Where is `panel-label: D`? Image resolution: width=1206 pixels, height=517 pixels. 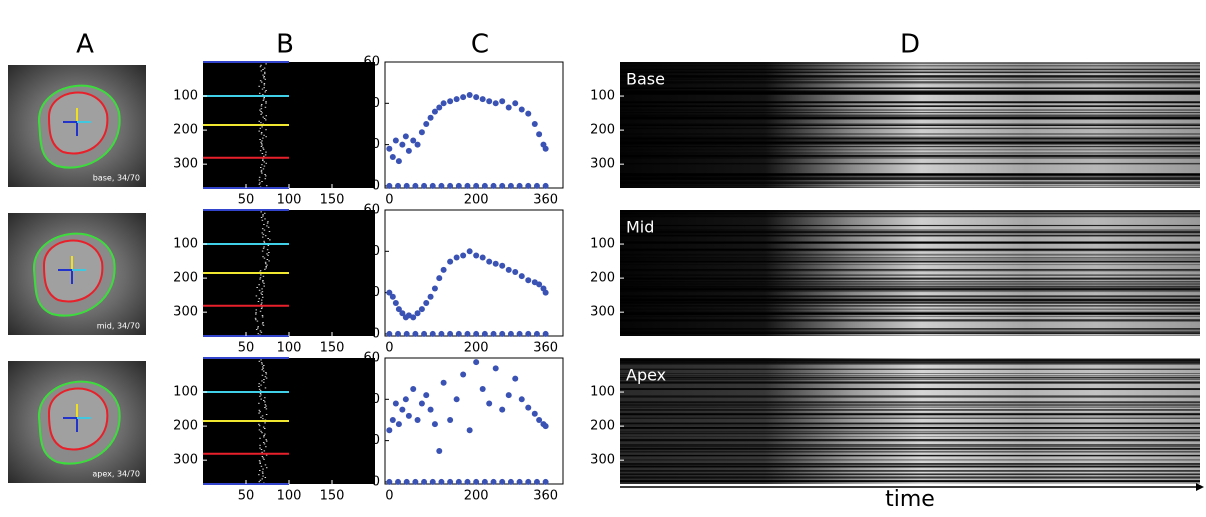
panel-label: D is located at coordinates (910, 45).